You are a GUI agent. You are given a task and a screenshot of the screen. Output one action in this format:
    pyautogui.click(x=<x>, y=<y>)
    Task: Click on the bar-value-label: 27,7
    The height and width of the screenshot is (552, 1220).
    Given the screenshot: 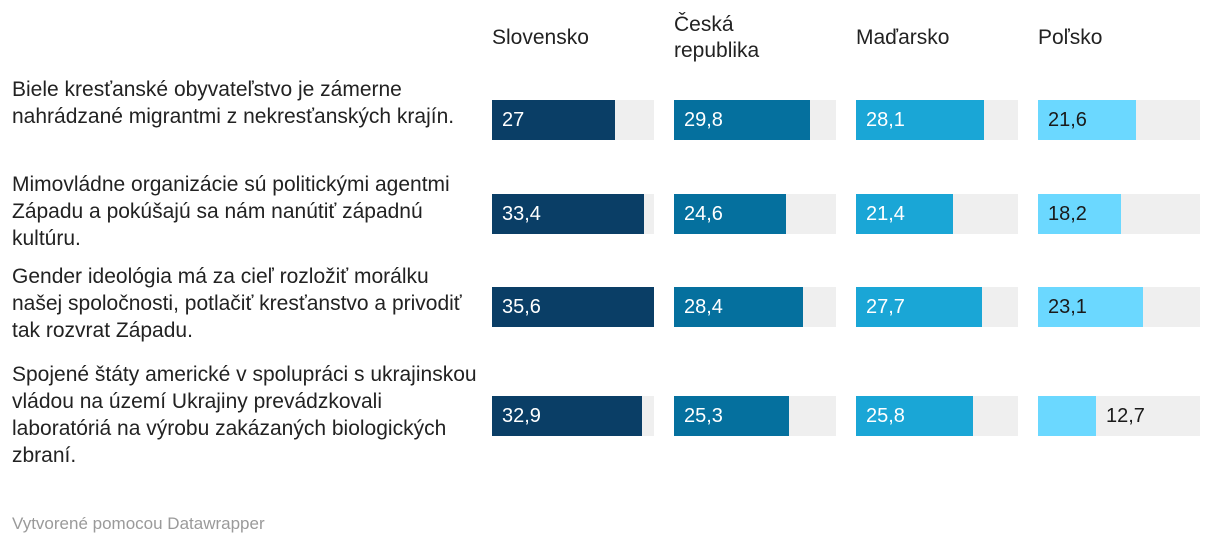 What is the action you would take?
    pyautogui.click(x=885, y=307)
    